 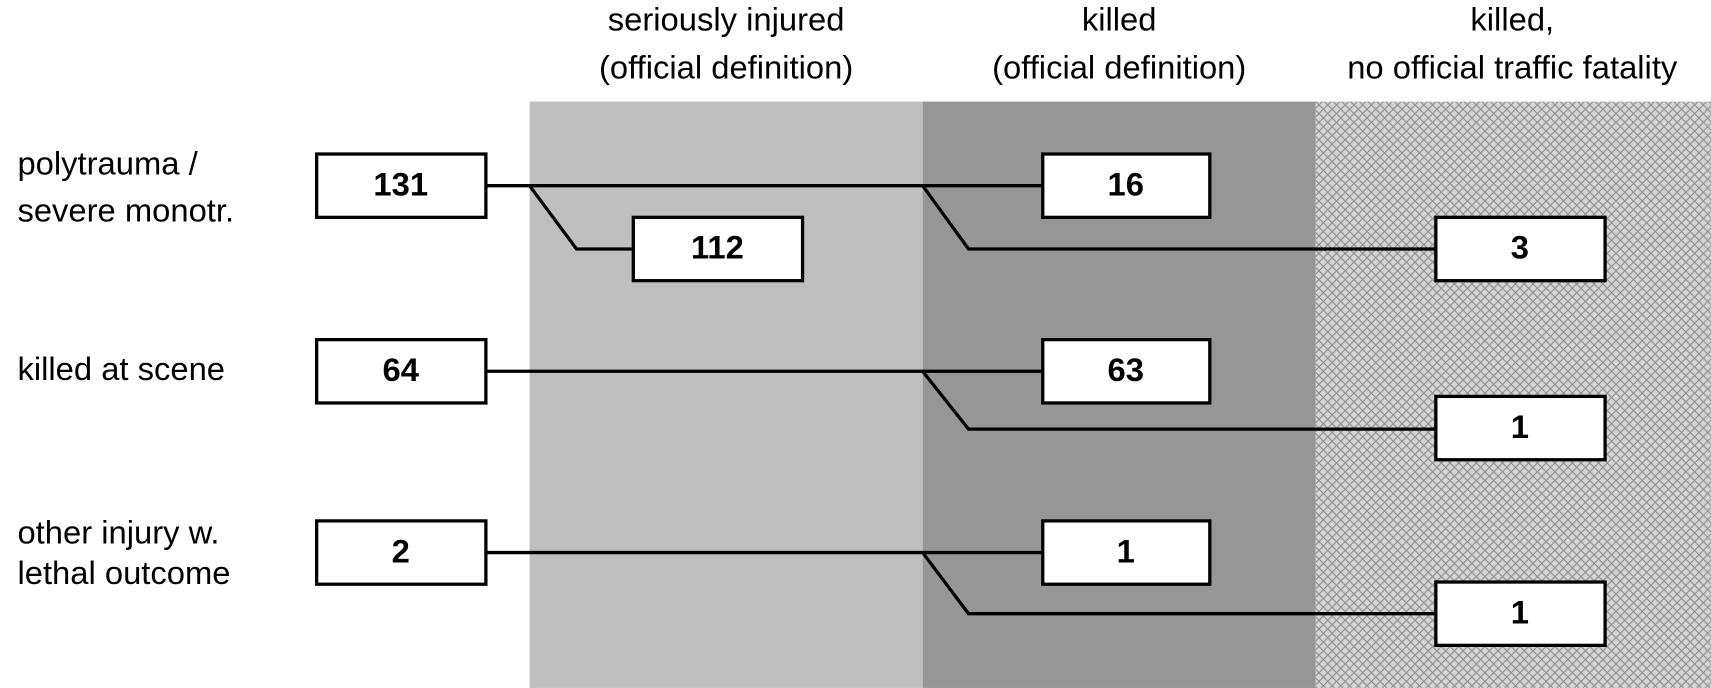 I want to click on box-value: 112, so click(x=717, y=247).